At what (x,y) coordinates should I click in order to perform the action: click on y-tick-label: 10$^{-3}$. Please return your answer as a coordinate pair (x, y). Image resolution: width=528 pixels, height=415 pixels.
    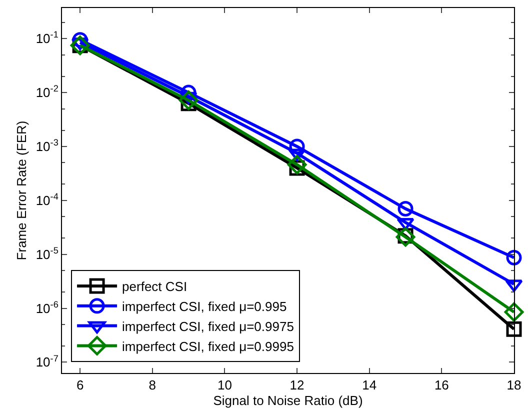
    Looking at the image, I should click on (47, 146).